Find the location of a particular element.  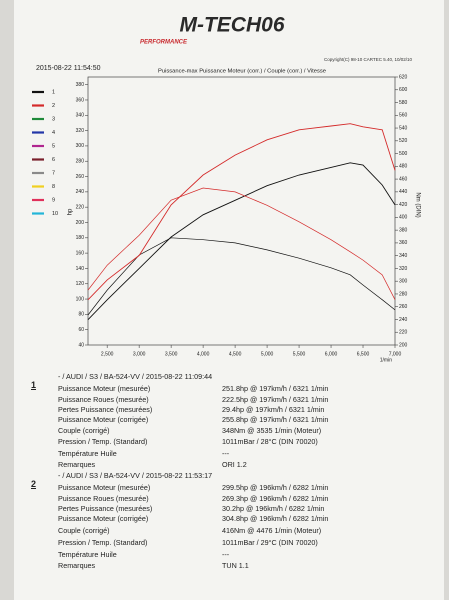

row-value: 299.5hp @ 196km/h / 6282 1/min is located at coordinates (275, 487).